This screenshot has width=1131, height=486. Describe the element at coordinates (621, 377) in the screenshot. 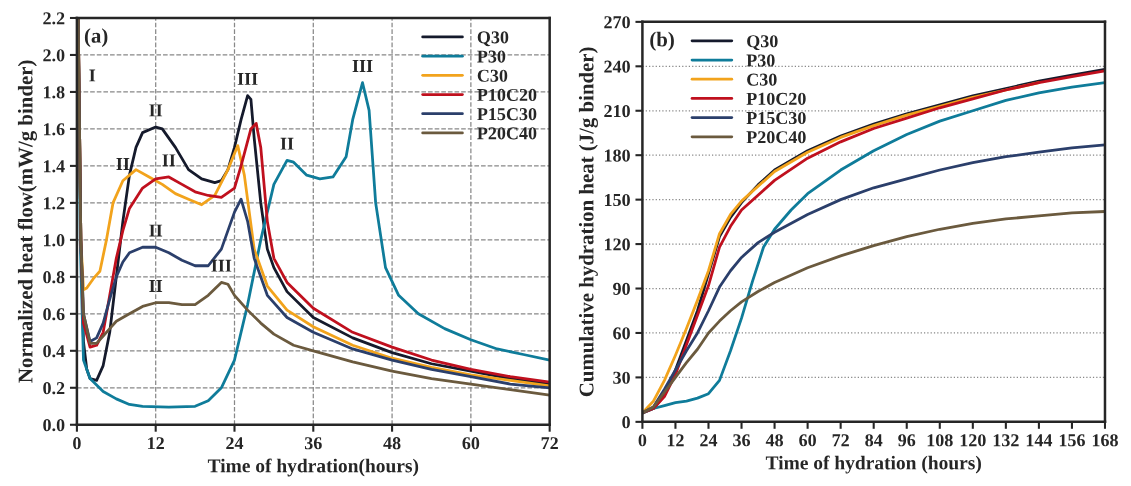

I see `y-tick-label: 30` at that location.